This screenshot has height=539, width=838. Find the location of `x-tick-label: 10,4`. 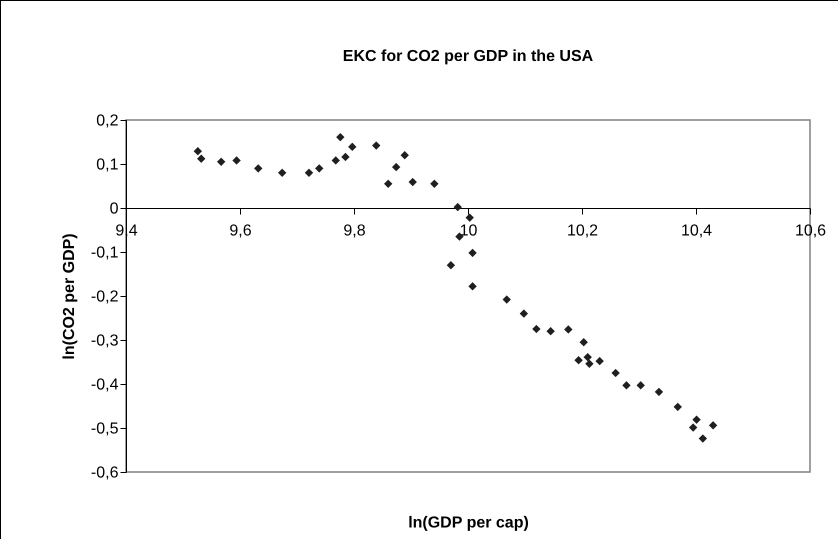

x-tick-label: 10,4 is located at coordinates (696, 231).